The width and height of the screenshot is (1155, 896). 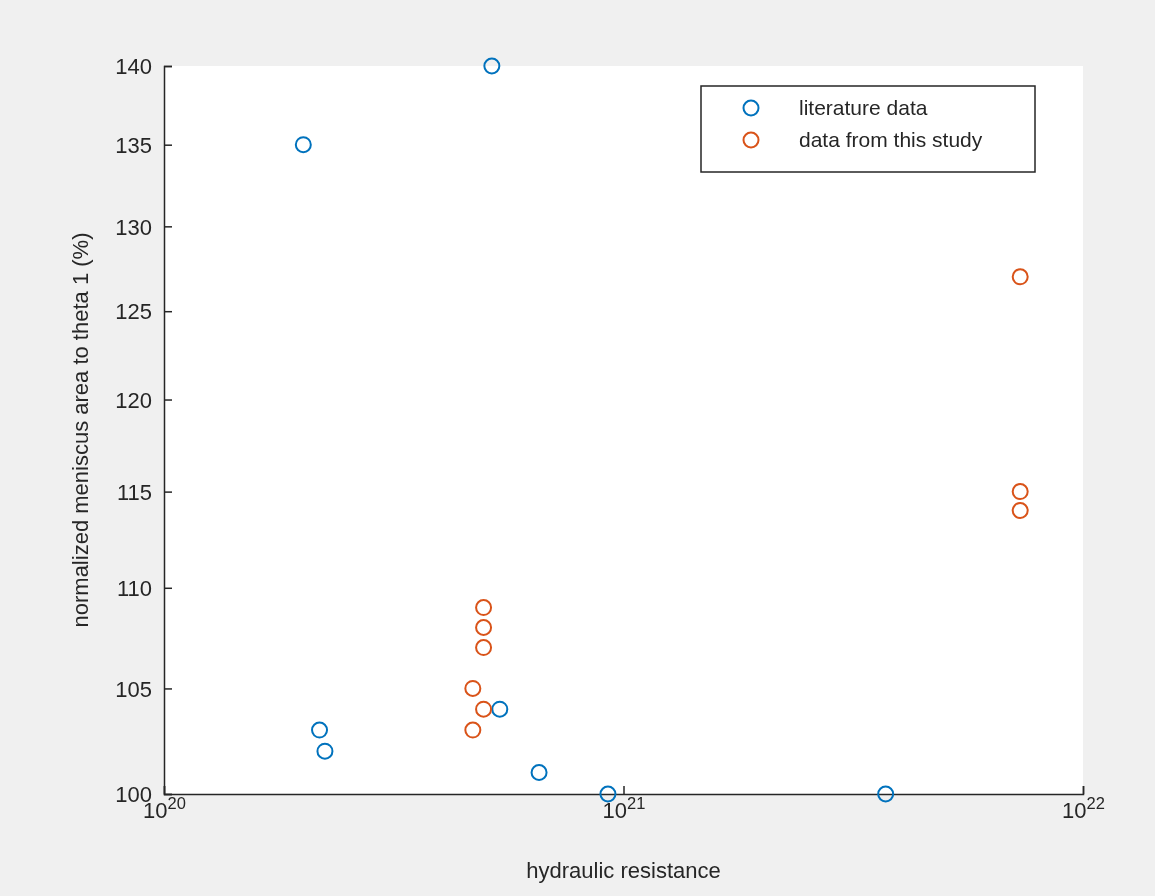 What do you see at coordinates (624, 808) in the screenshot?
I see `x-tick-label: 10$^{21}$` at bounding box center [624, 808].